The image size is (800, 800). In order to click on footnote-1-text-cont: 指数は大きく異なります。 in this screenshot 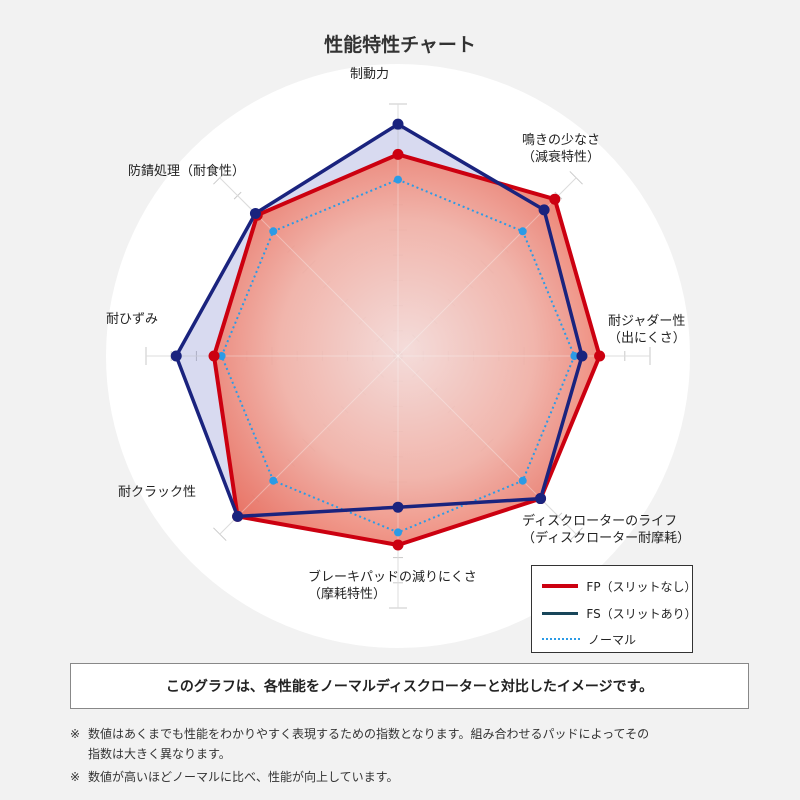, I will do `click(159, 754)`.